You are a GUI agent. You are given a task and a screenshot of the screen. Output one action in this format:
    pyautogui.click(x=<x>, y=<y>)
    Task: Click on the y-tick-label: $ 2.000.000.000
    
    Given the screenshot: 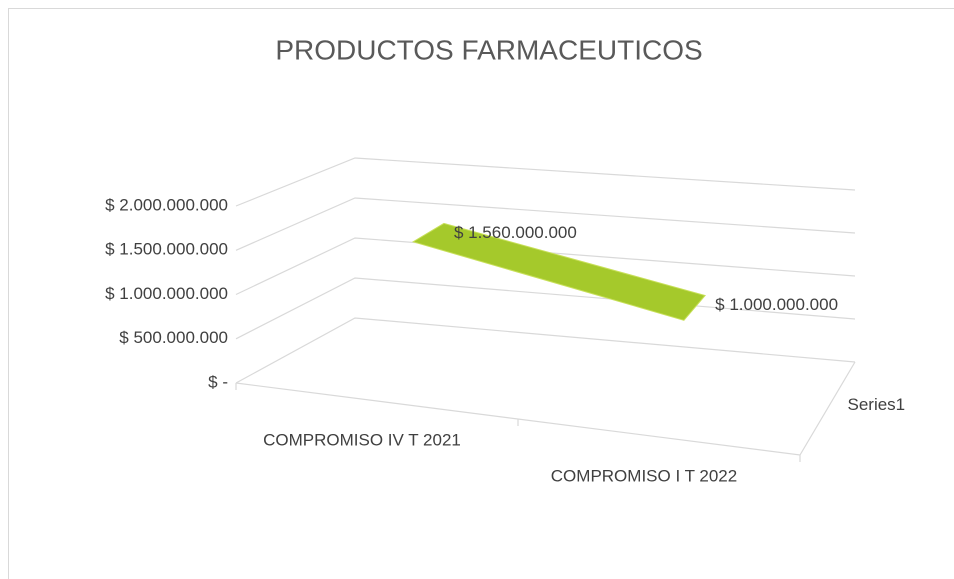 What is the action you would take?
    pyautogui.click(x=166, y=204)
    